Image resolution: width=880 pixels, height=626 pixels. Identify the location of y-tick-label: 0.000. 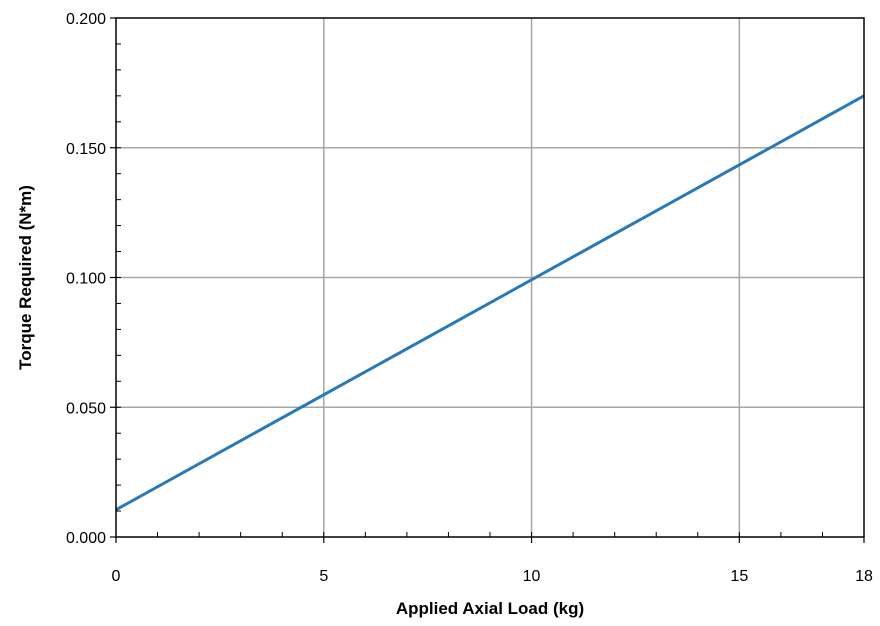
(86, 538).